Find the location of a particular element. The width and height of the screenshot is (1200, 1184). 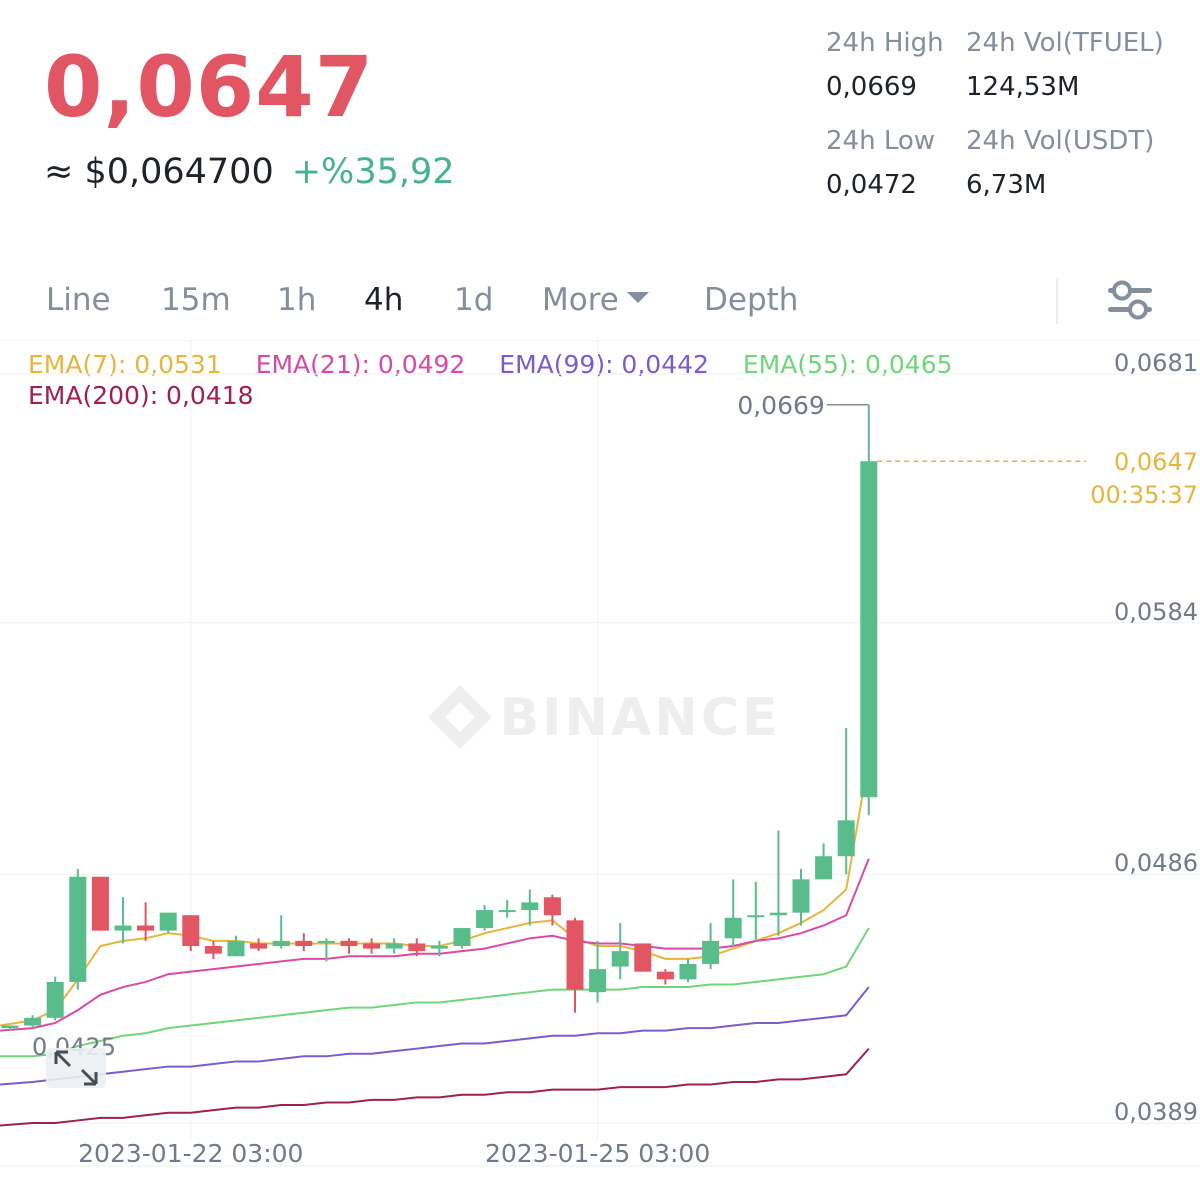

low-label: 24h Low is located at coordinates (881, 141).